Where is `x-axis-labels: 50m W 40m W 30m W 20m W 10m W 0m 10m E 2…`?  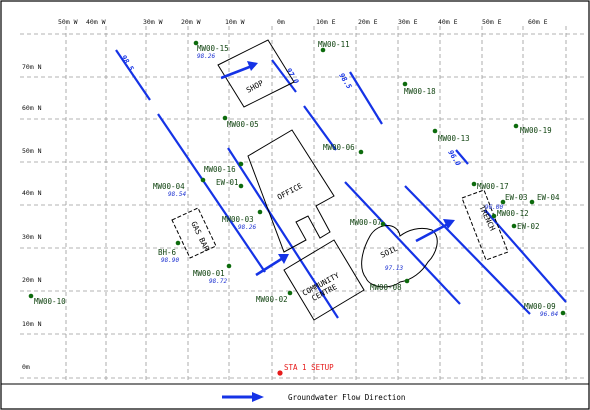
x-axis-labels: 50m W 40m W 30m W 20m W 10m W 0m 10m E 2… is located at coordinates (303, 22).